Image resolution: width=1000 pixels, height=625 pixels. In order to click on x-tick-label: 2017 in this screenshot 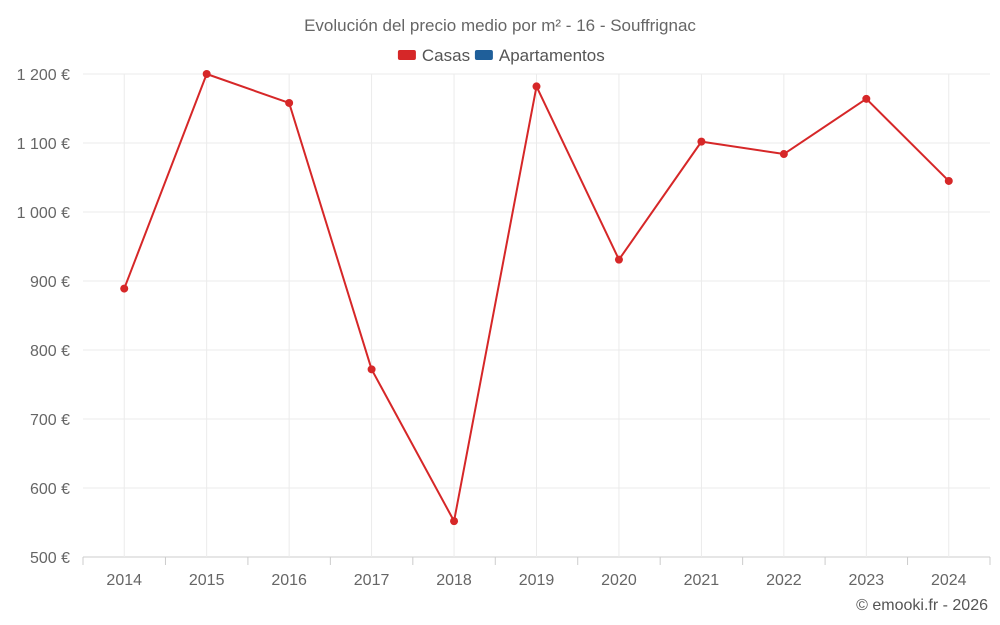, I will do `click(372, 580)`.